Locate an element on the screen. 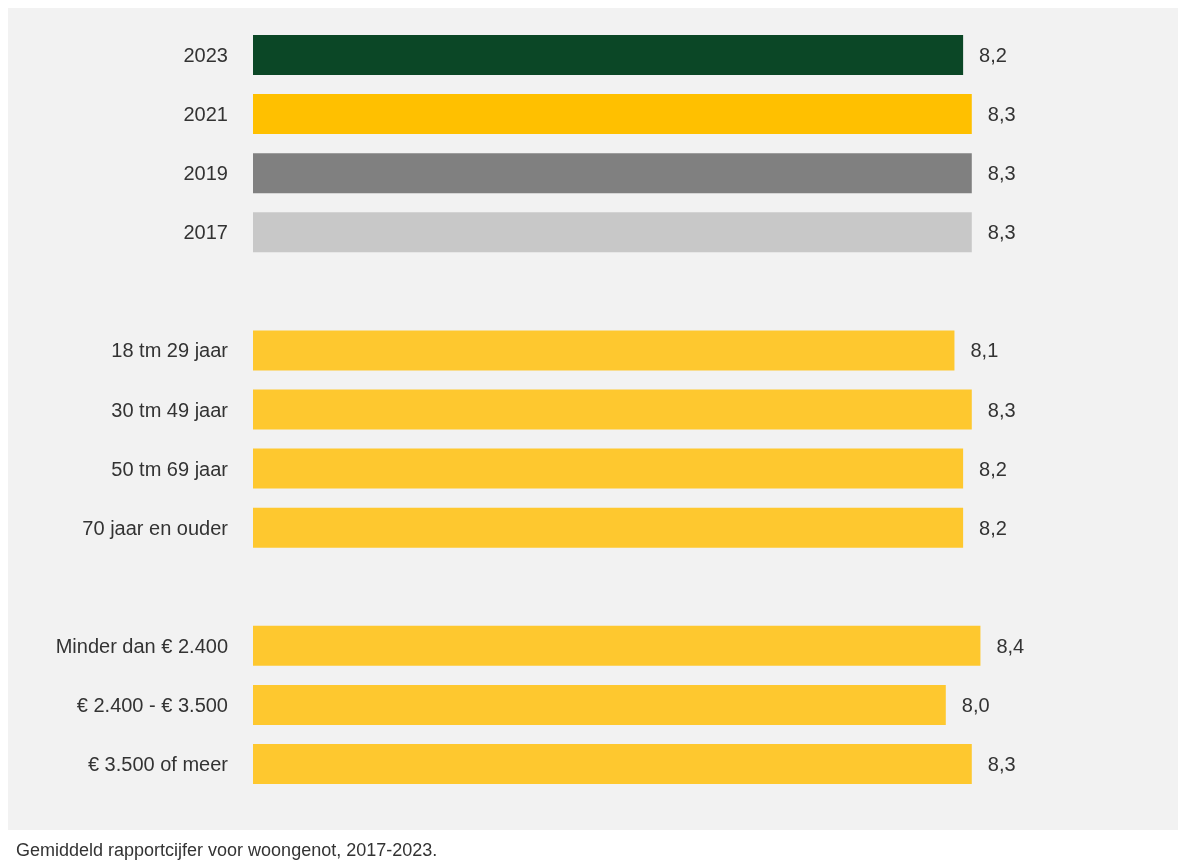 Image resolution: width=1178 pixels, height=863 pixels. y-tick-label: 2023 is located at coordinates (205, 55).